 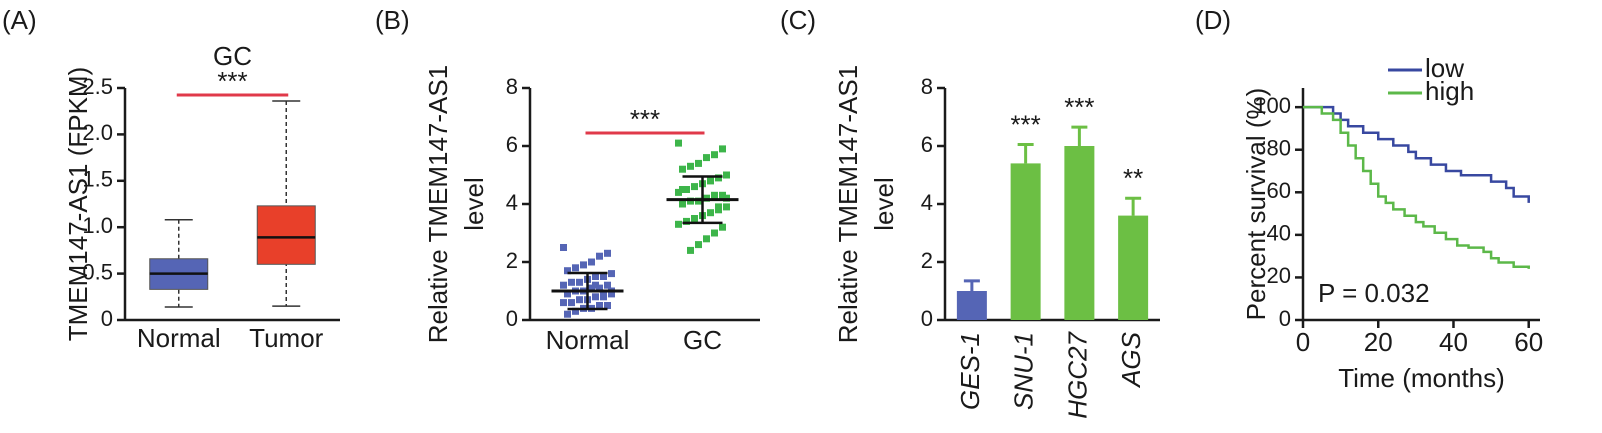 I want to click on panel-label: (D), so click(x=1213, y=20).